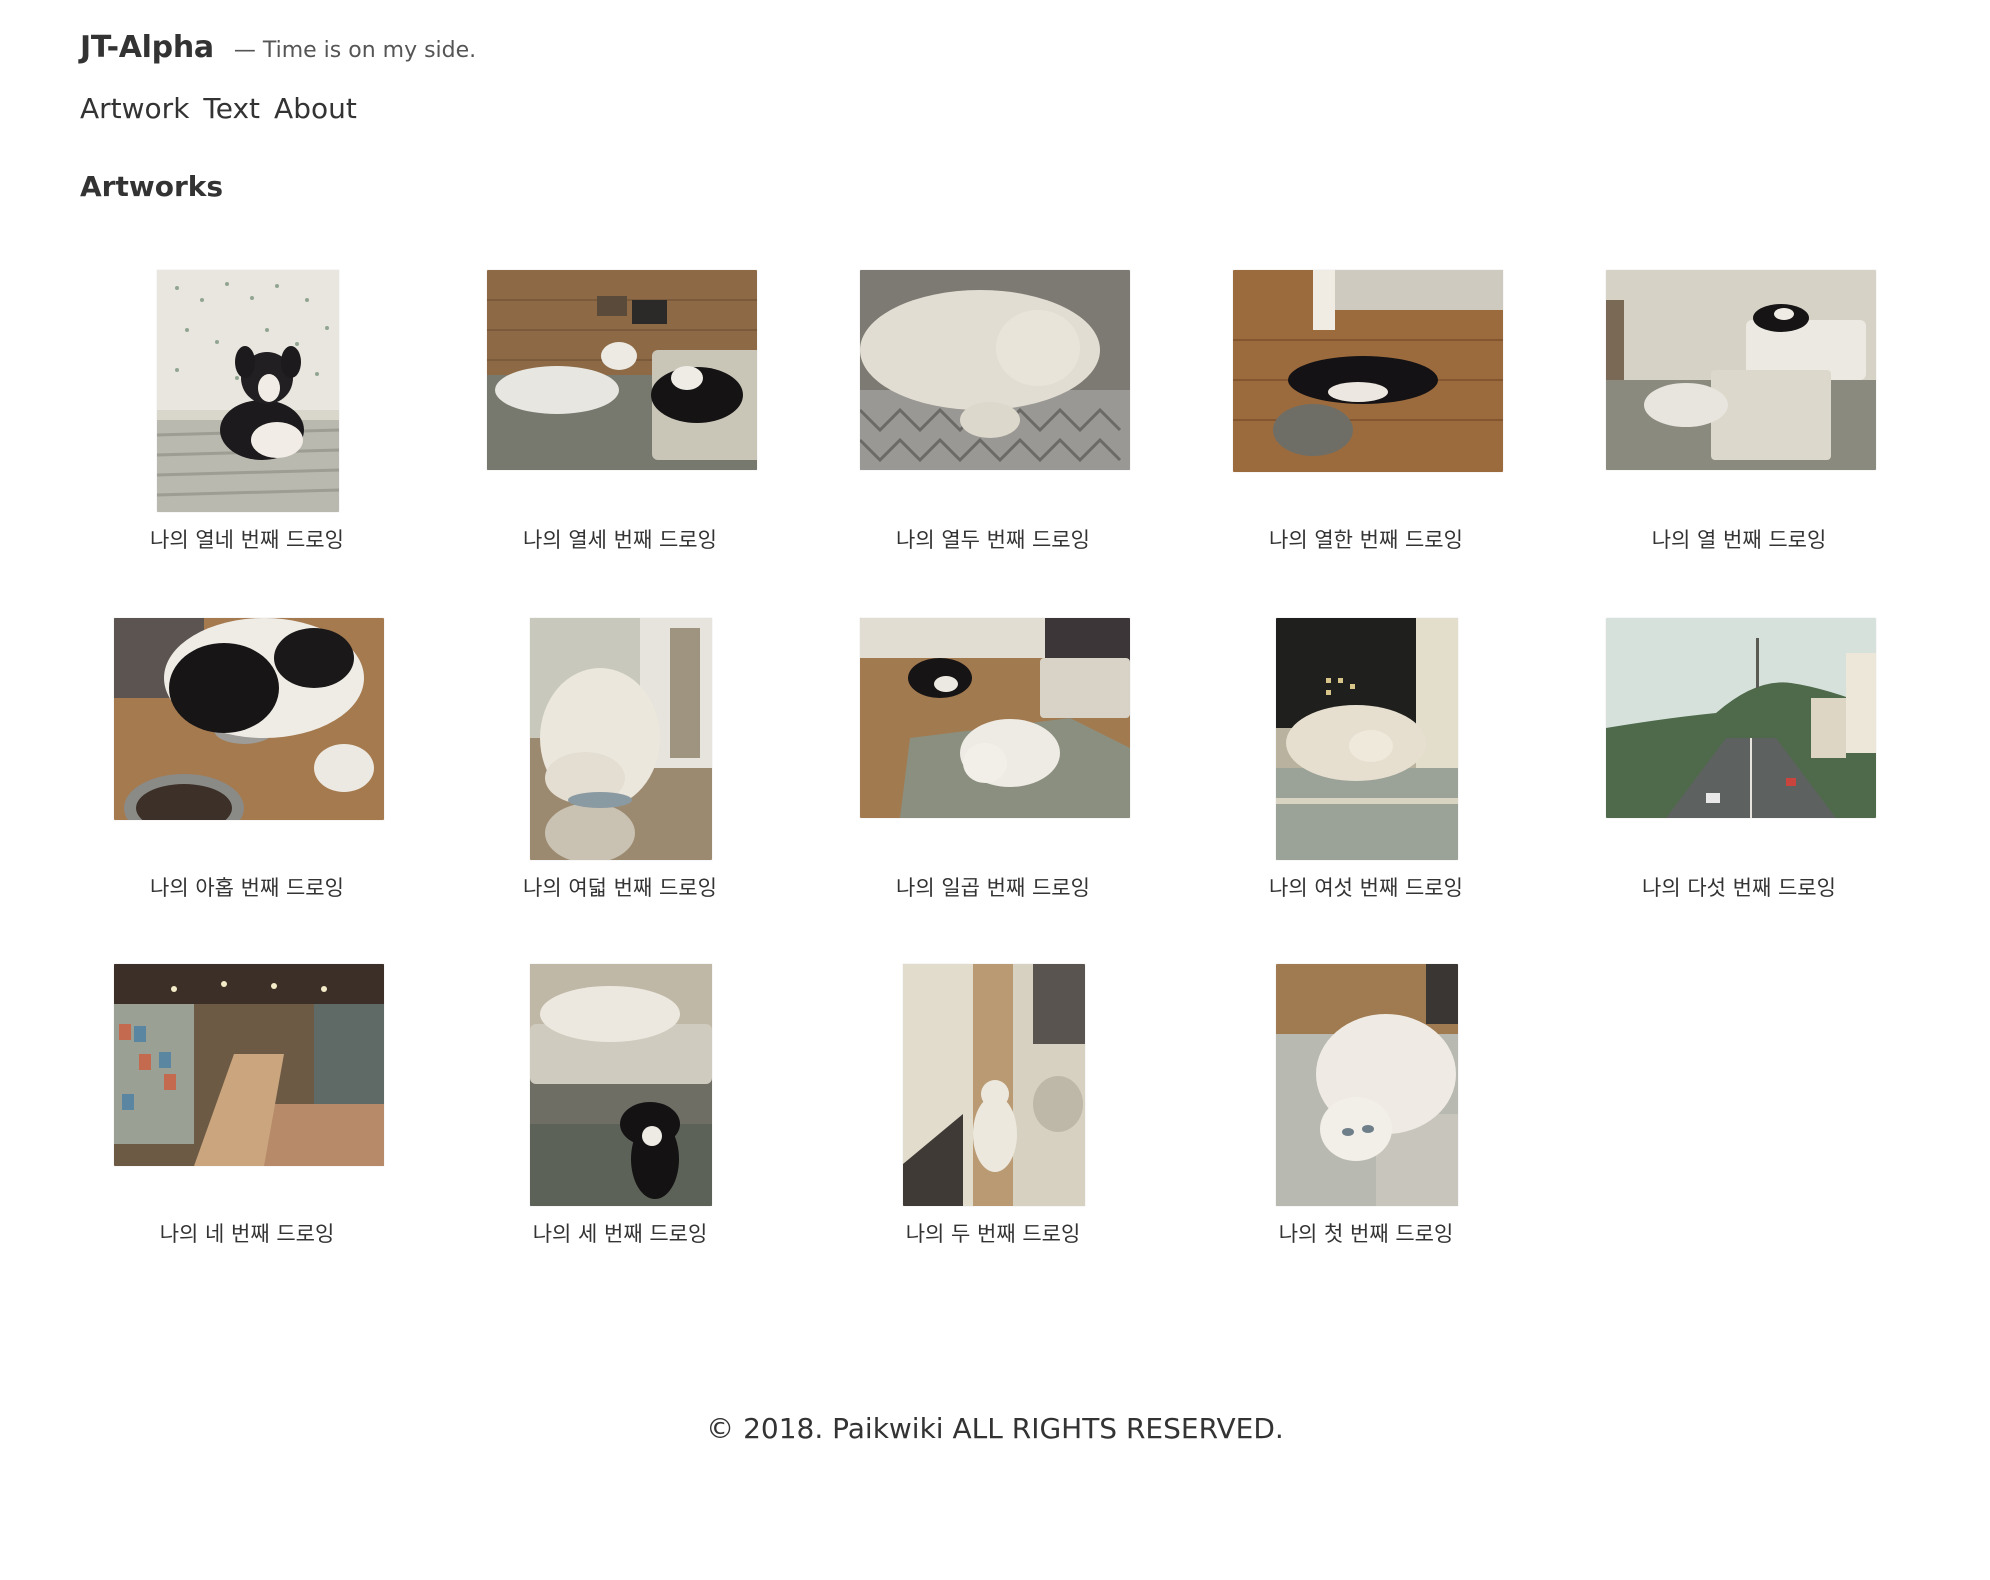 The image size is (1990, 1580). I want to click on artwork-caption: 나의 세 번째 드로잉, so click(620, 1234).